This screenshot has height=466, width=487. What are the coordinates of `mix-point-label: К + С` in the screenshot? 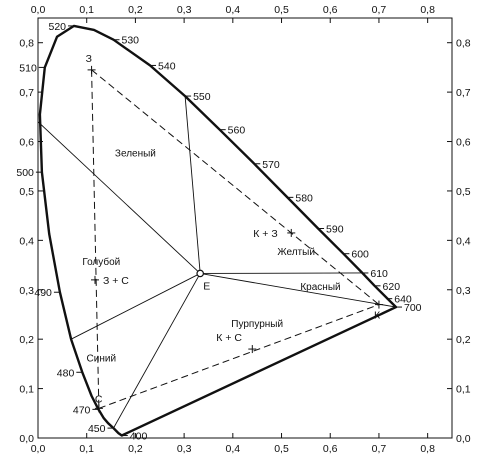 It's located at (229, 338).